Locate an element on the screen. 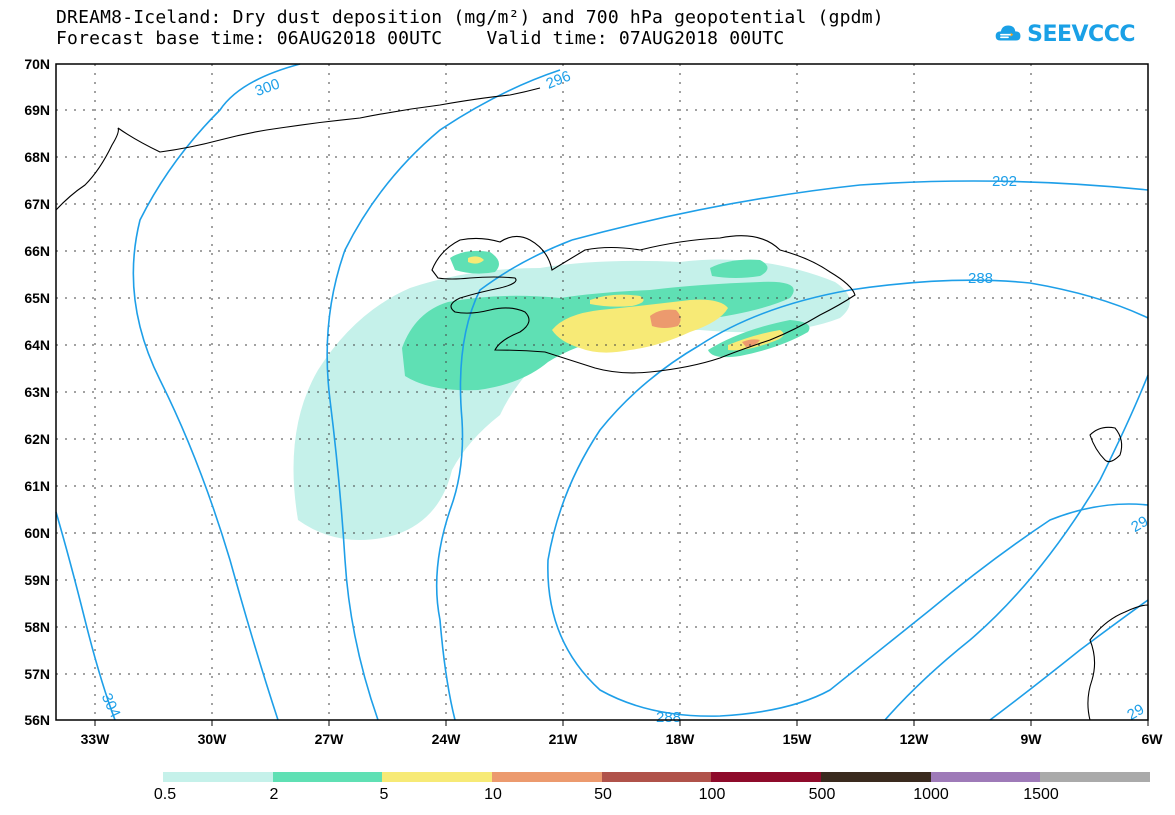 This screenshot has width=1175, height=815. lon-label-33w: 33W is located at coordinates (96, 739).